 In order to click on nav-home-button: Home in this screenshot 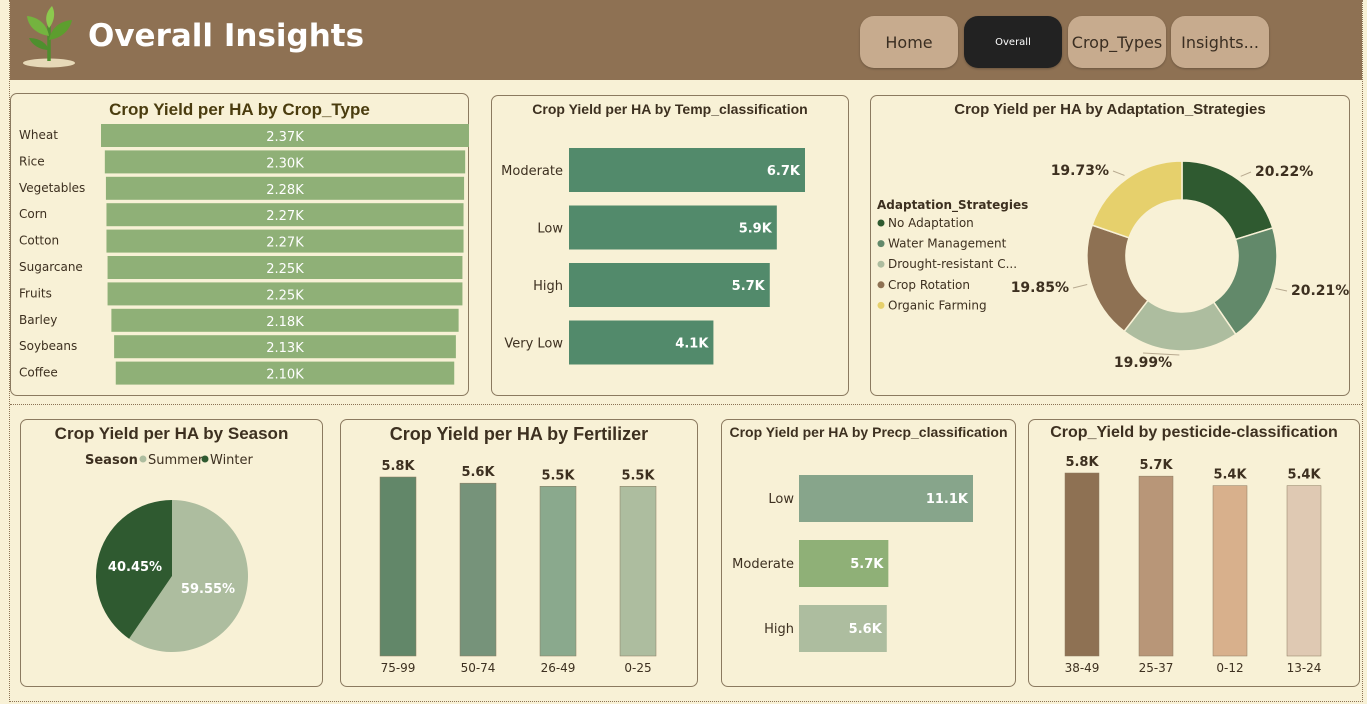, I will do `click(909, 42)`.